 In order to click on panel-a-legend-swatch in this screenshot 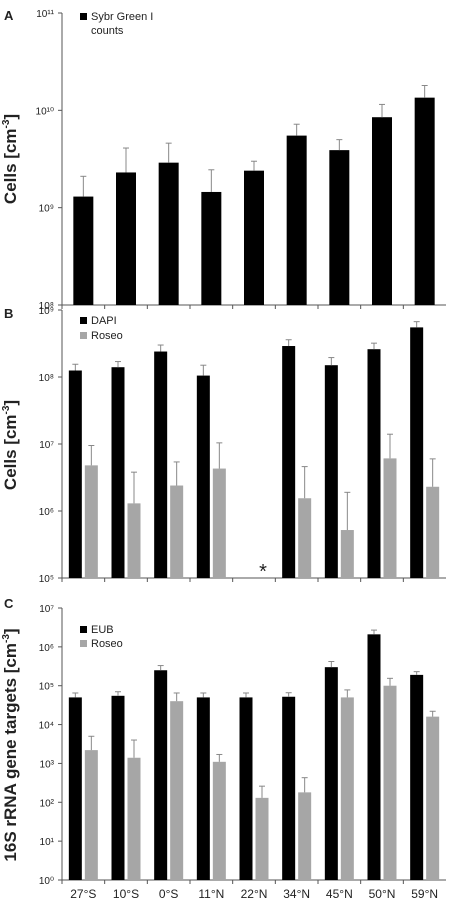, I will do `click(83, 16)`.